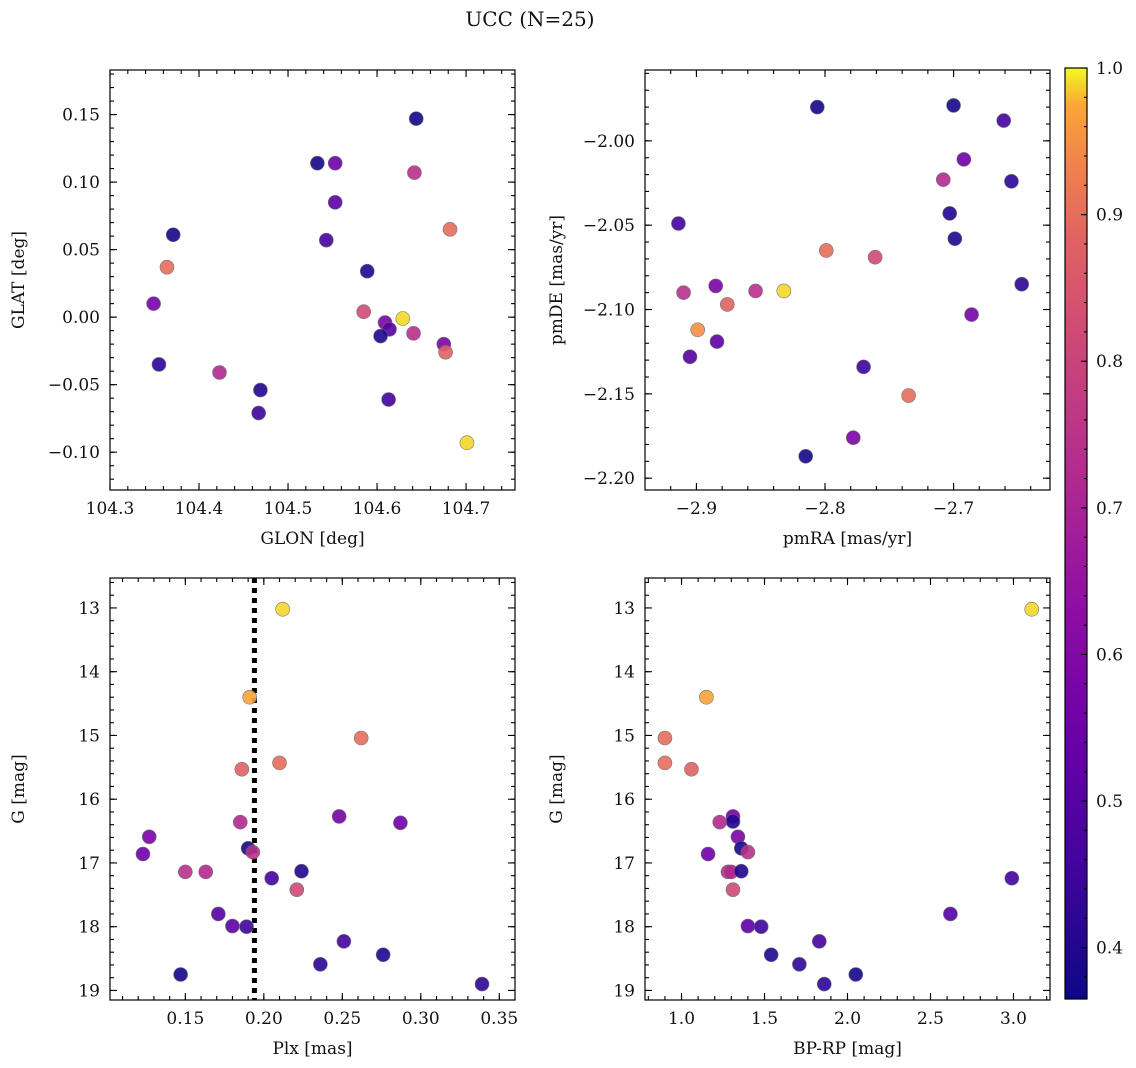 This screenshot has width=1136, height=1068. What do you see at coordinates (696, 509) in the screenshot?
I see `x-tick-label: −2.9` at bounding box center [696, 509].